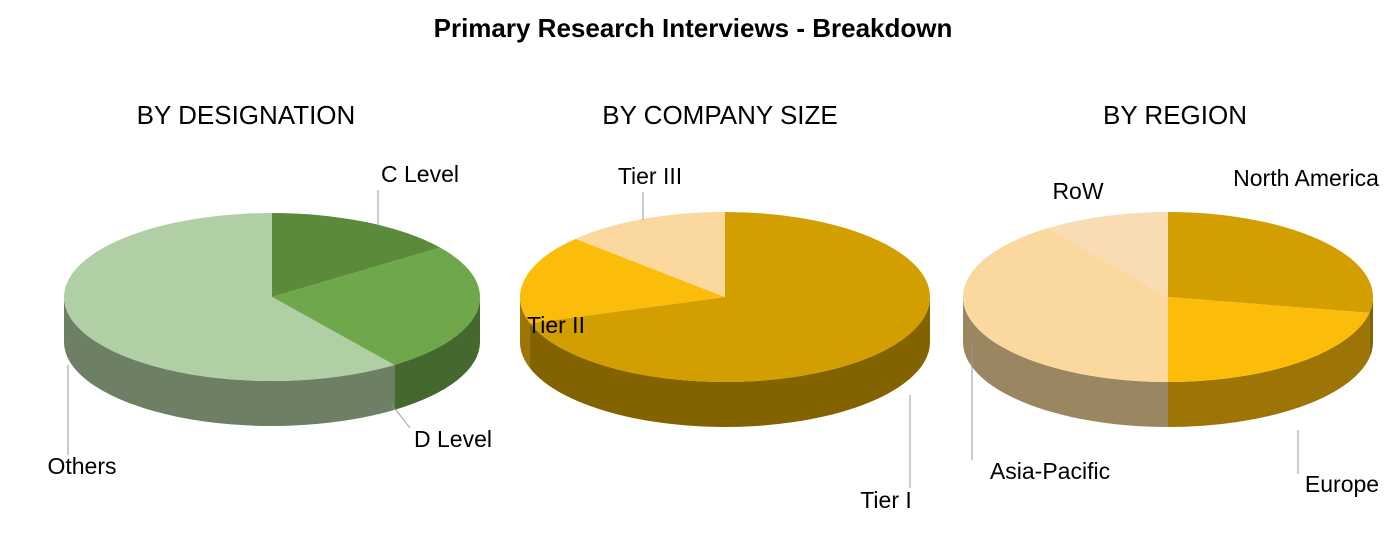  What do you see at coordinates (453, 439) in the screenshot?
I see `slice-label: D Level` at bounding box center [453, 439].